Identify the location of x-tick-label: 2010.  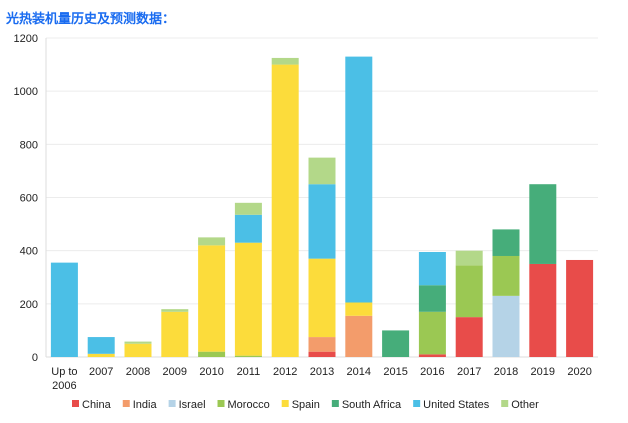
(211, 372).